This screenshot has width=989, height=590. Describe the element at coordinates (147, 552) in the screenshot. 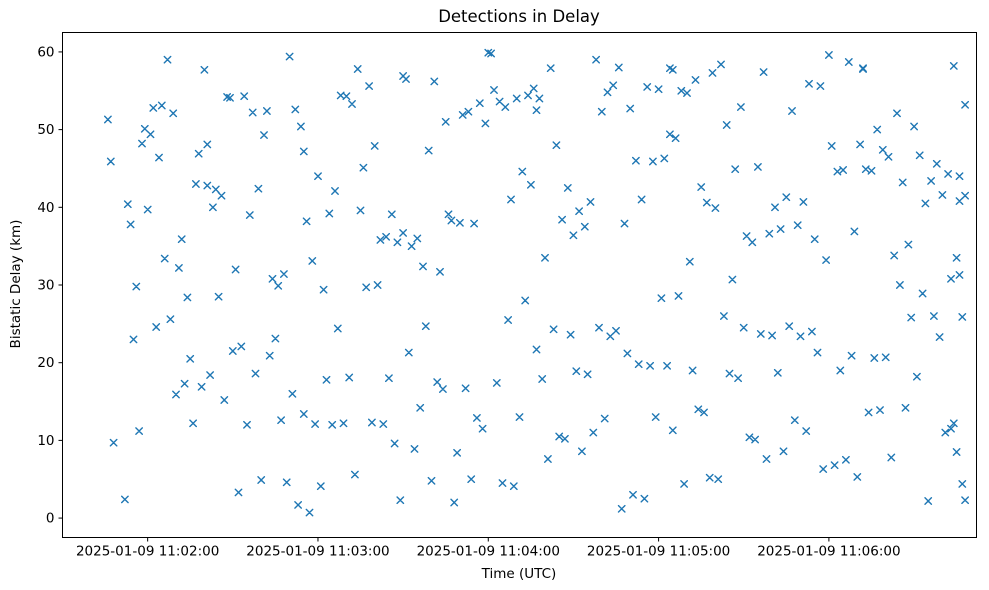

I see `x-tick-label: 2025-01-09 11:02:00` at that location.